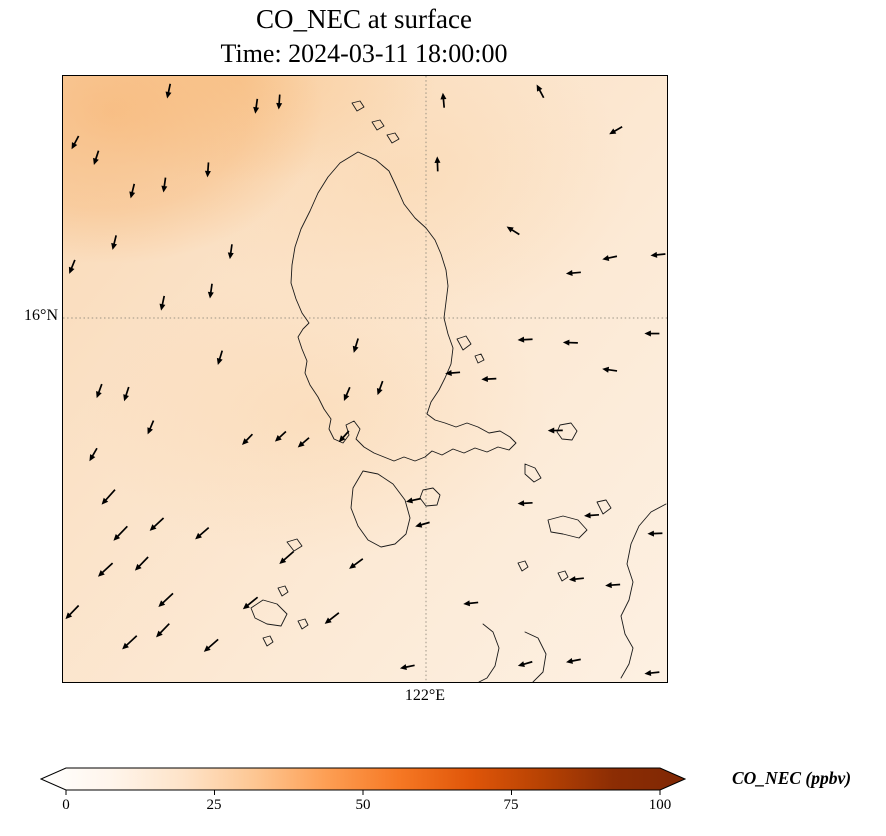 The height and width of the screenshot is (836, 886). What do you see at coordinates (425, 695) in the screenshot?
I see `x-tick-label-122E: 122°E` at bounding box center [425, 695].